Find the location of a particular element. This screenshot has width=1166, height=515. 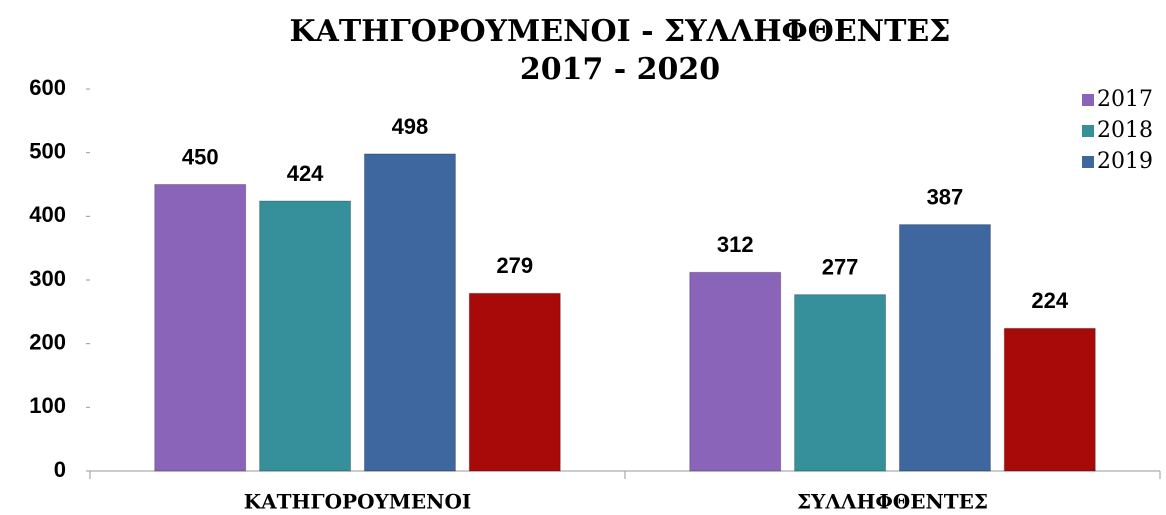

chart-title: ΚΑΤΗΓΟΡΟΥΜΕΝΟΙ - ΣΥΛΛΗΦΘΕΝΤΕΣ is located at coordinates (619, 31).